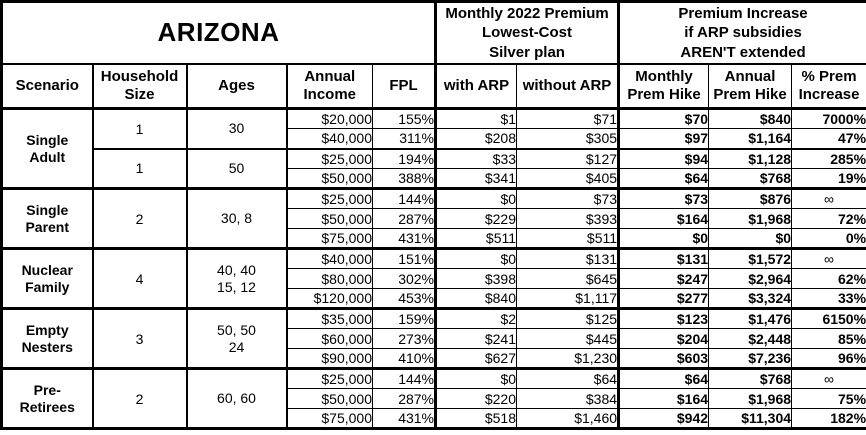  I want to click on monthly-hike-cell: $247, so click(664, 278).